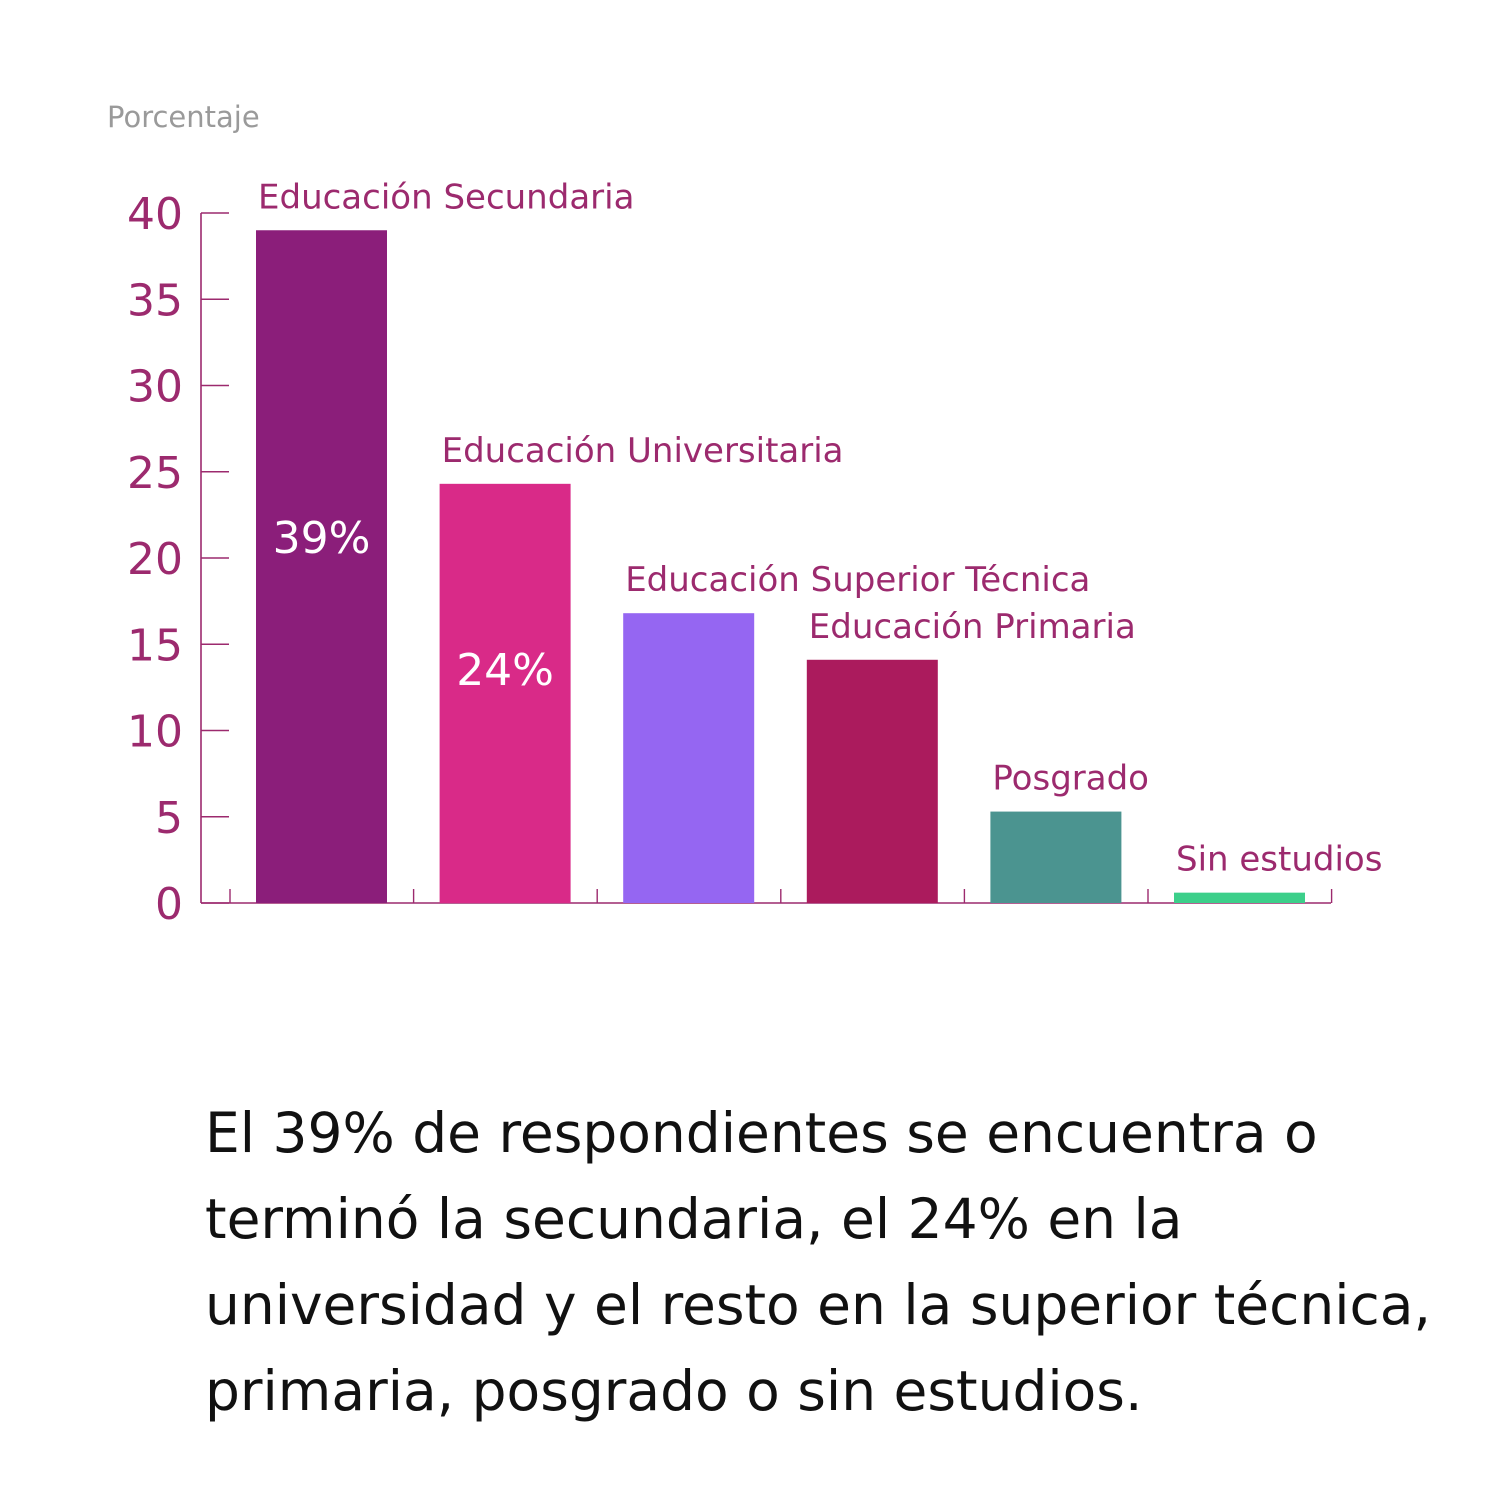 The image size is (1500, 1500). I want to click on y-tick-label: 40, so click(155, 214).